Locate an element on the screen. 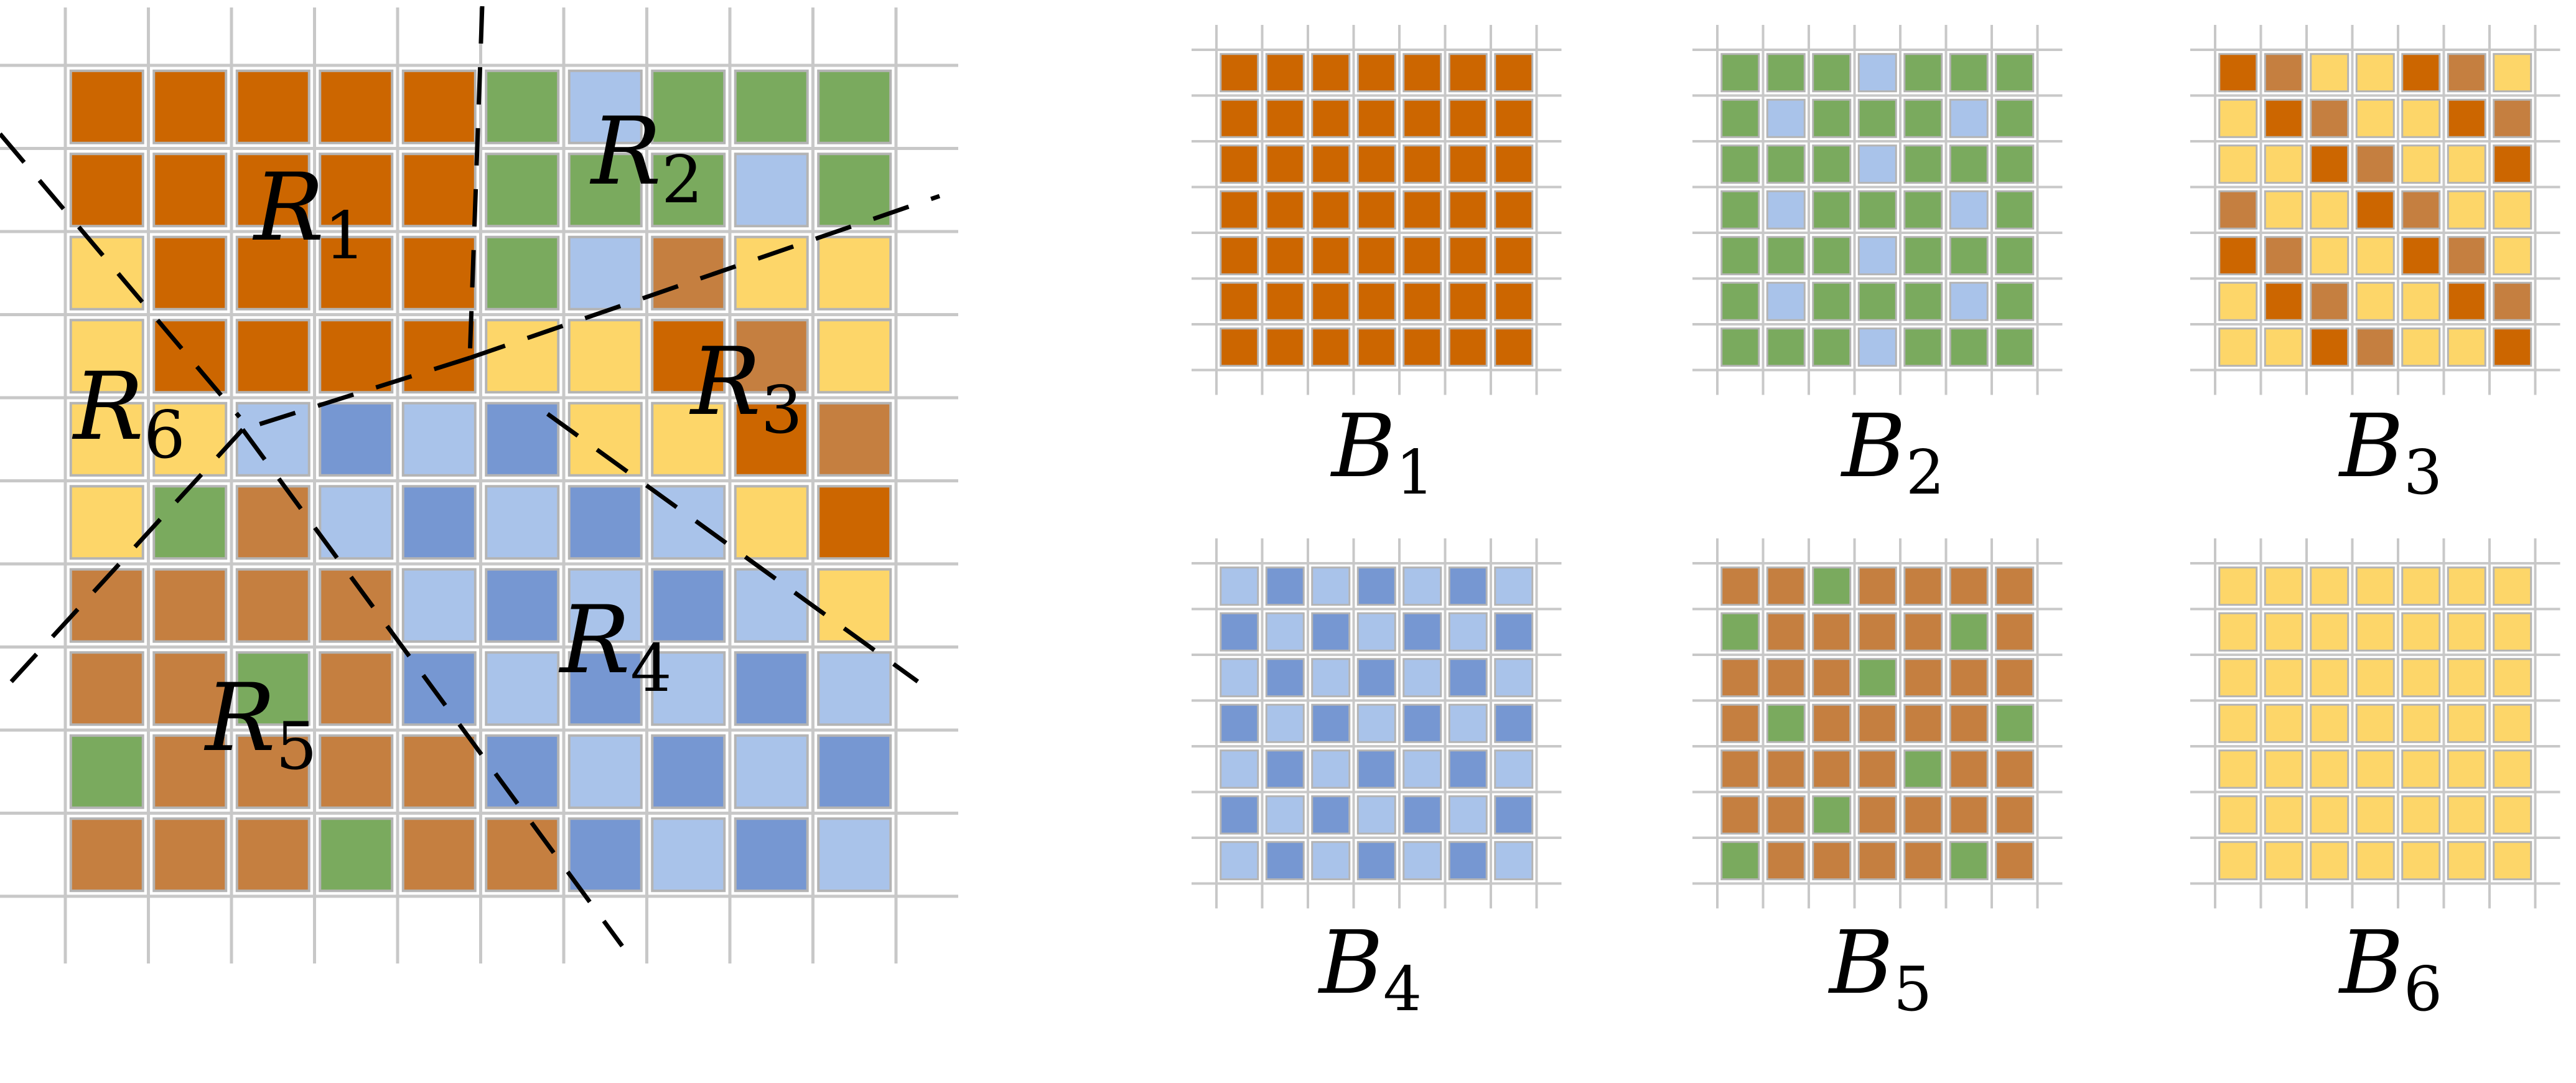 The width and height of the screenshot is (2576, 1083). label-base: R is located at coordinates (288, 208).